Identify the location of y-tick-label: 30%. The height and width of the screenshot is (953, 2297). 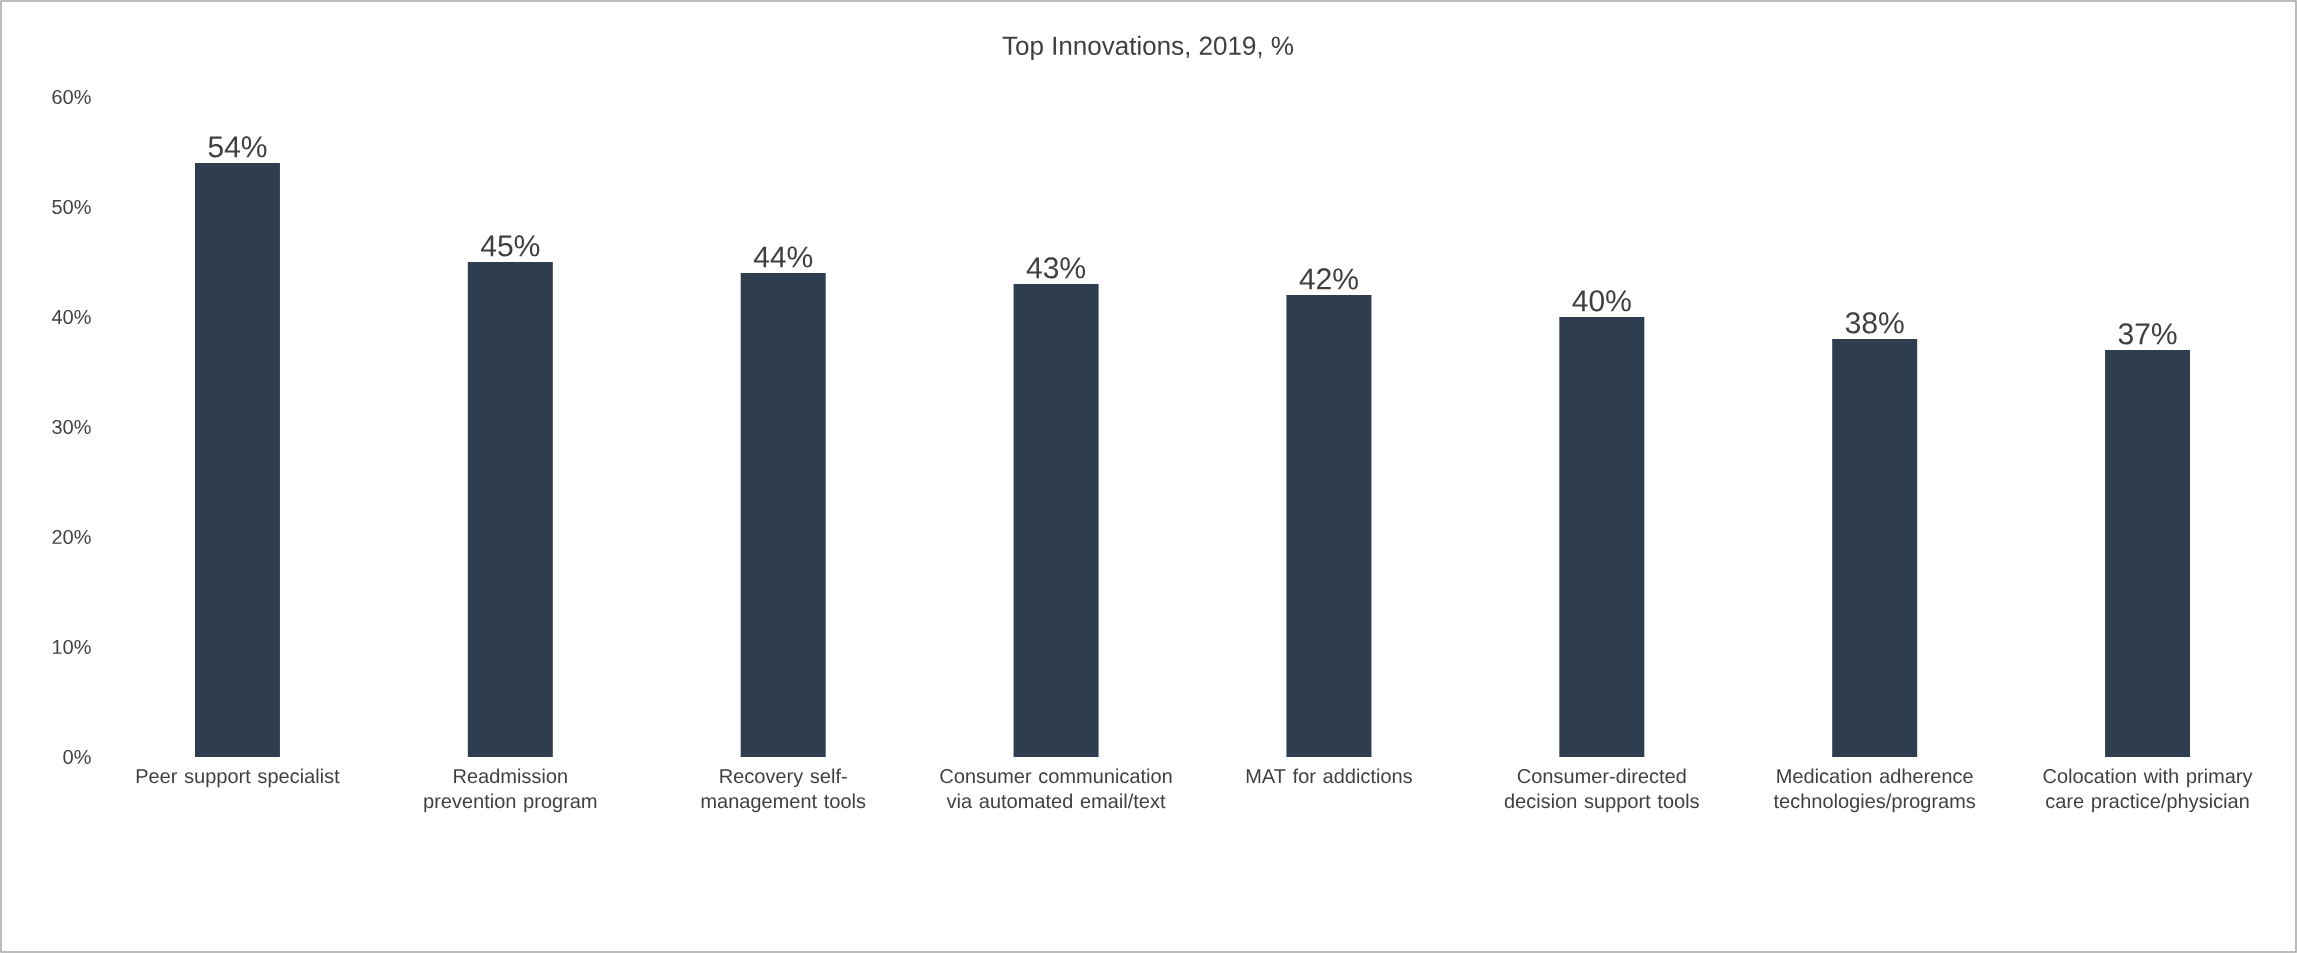
(71, 427).